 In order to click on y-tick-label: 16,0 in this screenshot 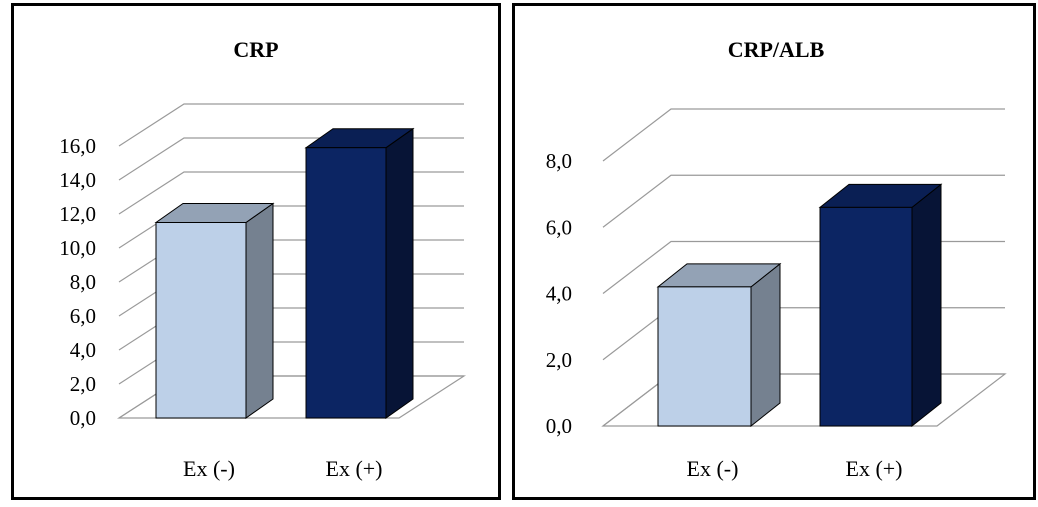, I will do `click(77, 146)`.